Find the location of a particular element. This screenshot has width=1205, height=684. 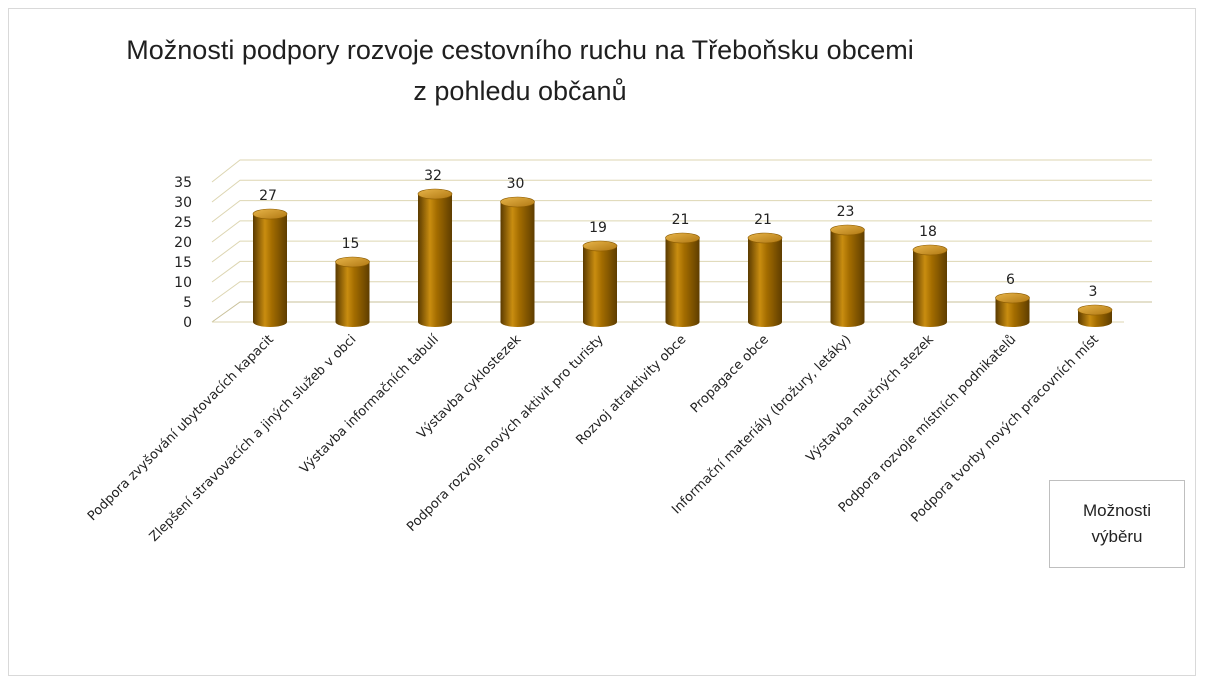

data-label: 32 is located at coordinates (433, 176).